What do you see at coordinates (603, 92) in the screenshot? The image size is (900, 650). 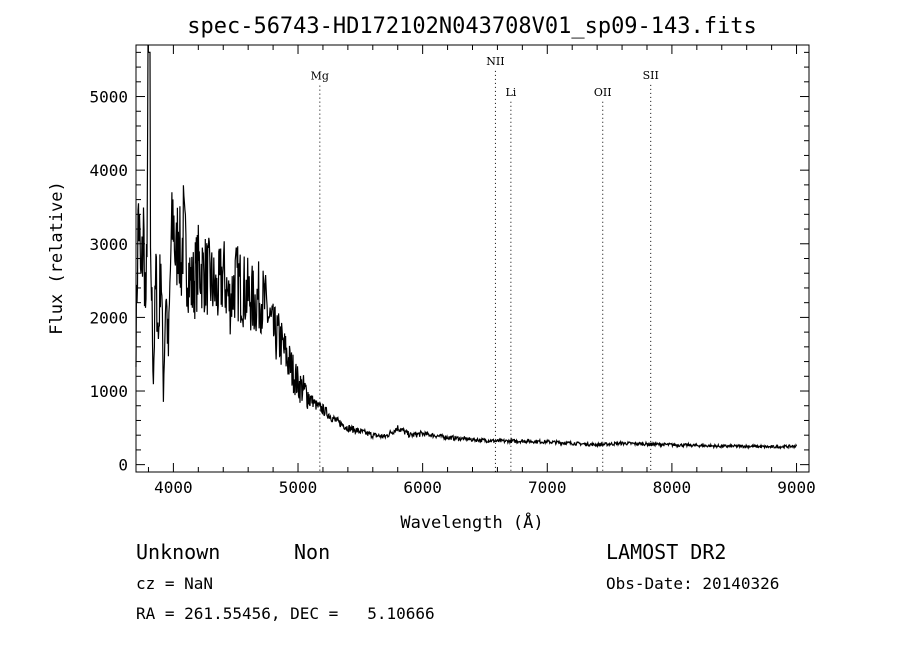 I see `spectral-line-label: OII` at bounding box center [603, 92].